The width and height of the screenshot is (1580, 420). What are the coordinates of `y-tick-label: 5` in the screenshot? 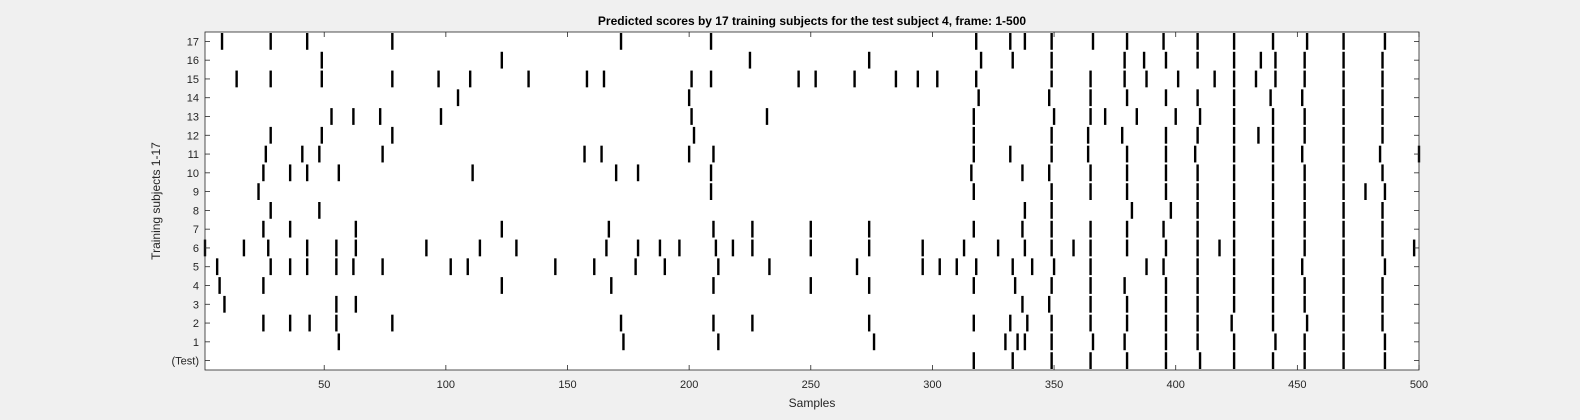 It's located at (196, 268).